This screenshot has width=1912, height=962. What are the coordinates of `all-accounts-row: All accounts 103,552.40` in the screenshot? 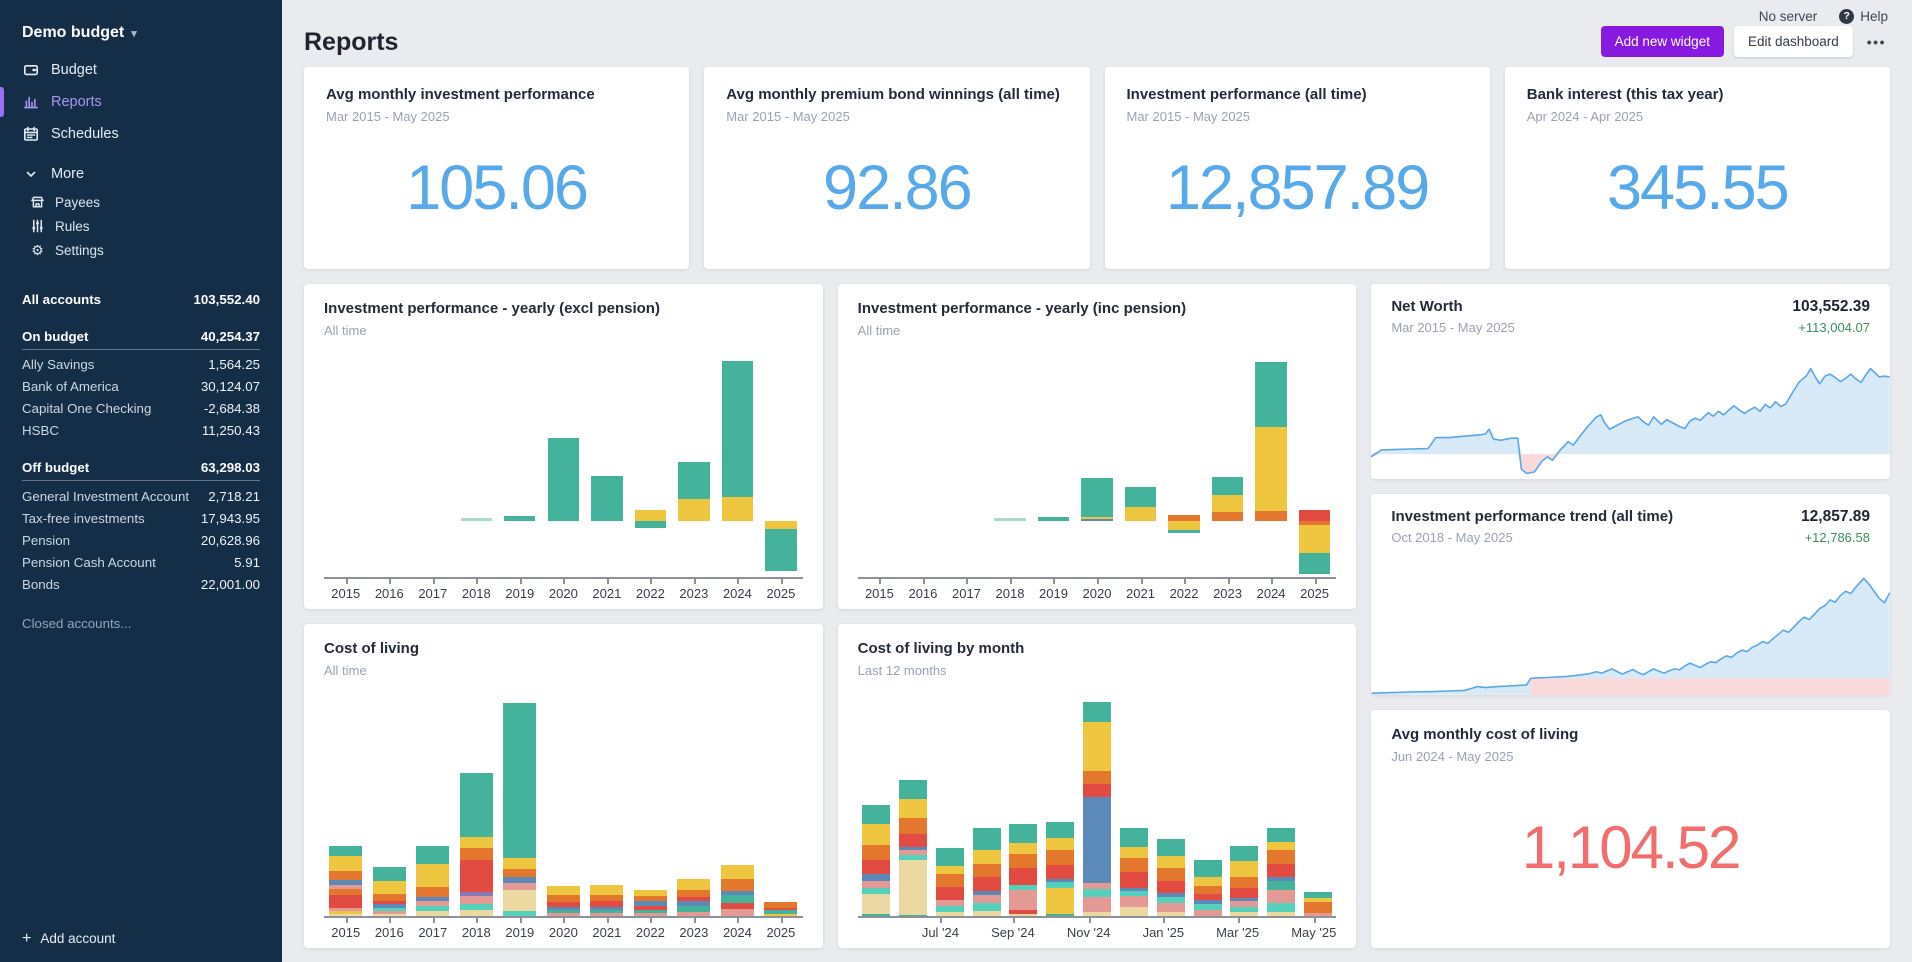 It's located at (141, 299).